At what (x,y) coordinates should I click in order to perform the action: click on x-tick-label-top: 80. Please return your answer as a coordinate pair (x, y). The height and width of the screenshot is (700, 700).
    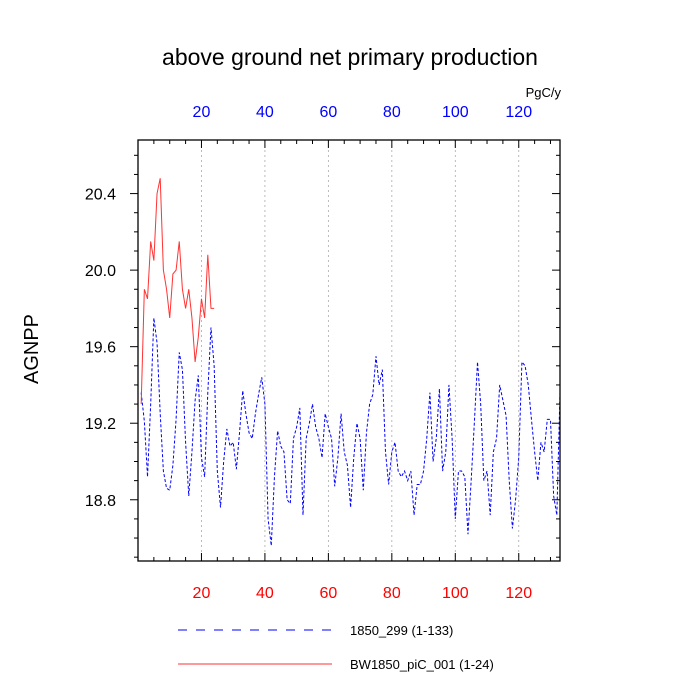
    Looking at the image, I should click on (392, 112).